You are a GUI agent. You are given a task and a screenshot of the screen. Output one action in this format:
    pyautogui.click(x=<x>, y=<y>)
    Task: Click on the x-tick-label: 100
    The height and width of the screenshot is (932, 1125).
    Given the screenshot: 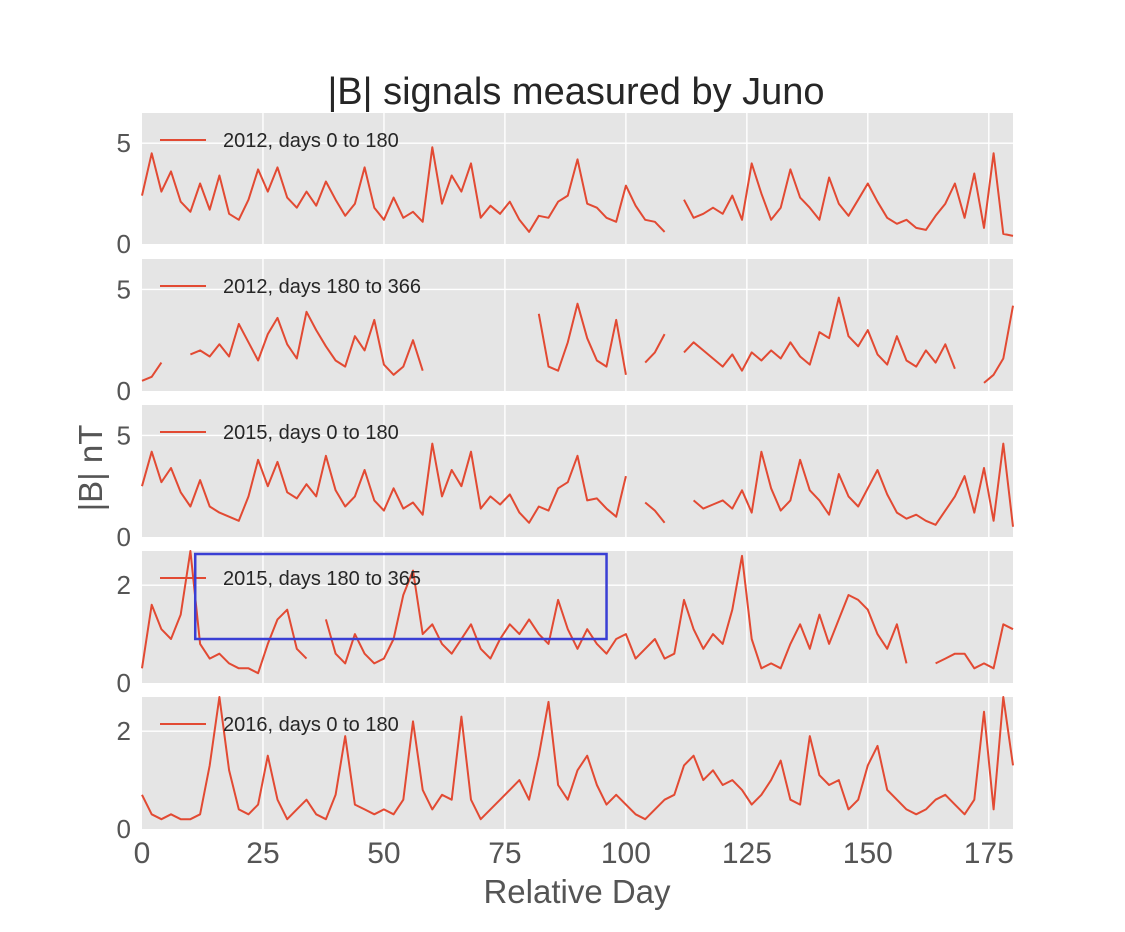 What is the action you would take?
    pyautogui.click(x=626, y=853)
    